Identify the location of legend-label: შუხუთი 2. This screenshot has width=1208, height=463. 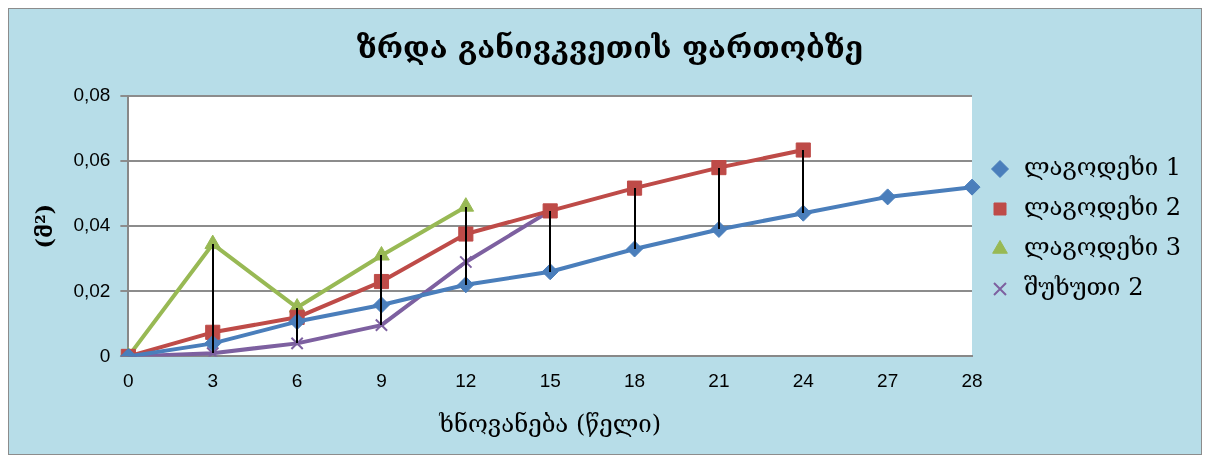
(1084, 287).